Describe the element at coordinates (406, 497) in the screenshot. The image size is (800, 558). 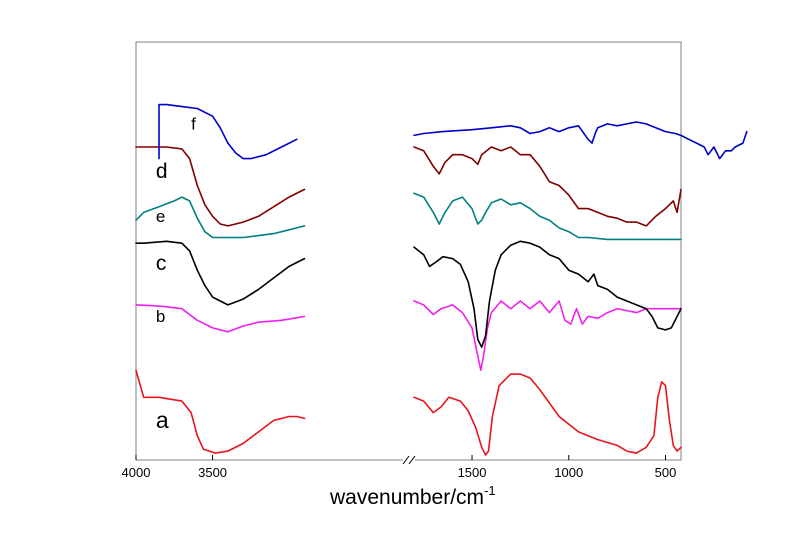
I see `x-axis-title-text: wavenumber/cm` at that location.